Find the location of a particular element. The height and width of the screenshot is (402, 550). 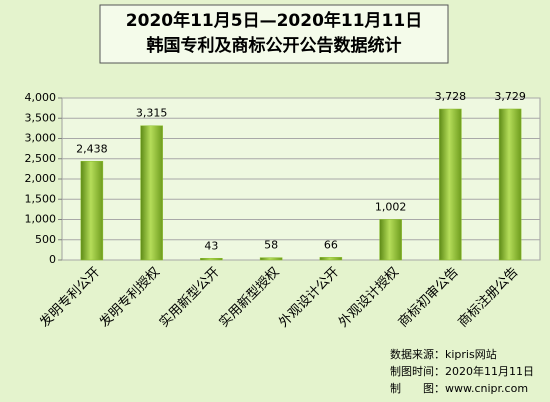

chart-subtitle: 韩国专利及商标公开公告数据统计 is located at coordinates (274, 45).